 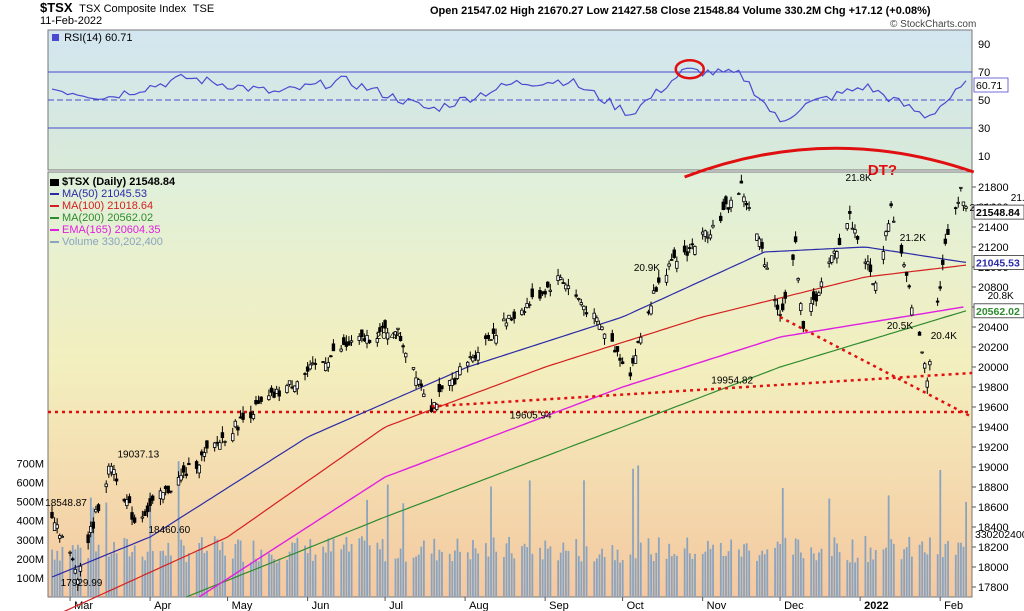 What do you see at coordinates (993, 528) in the screenshot?
I see `price-tick-label: 18400` at bounding box center [993, 528].